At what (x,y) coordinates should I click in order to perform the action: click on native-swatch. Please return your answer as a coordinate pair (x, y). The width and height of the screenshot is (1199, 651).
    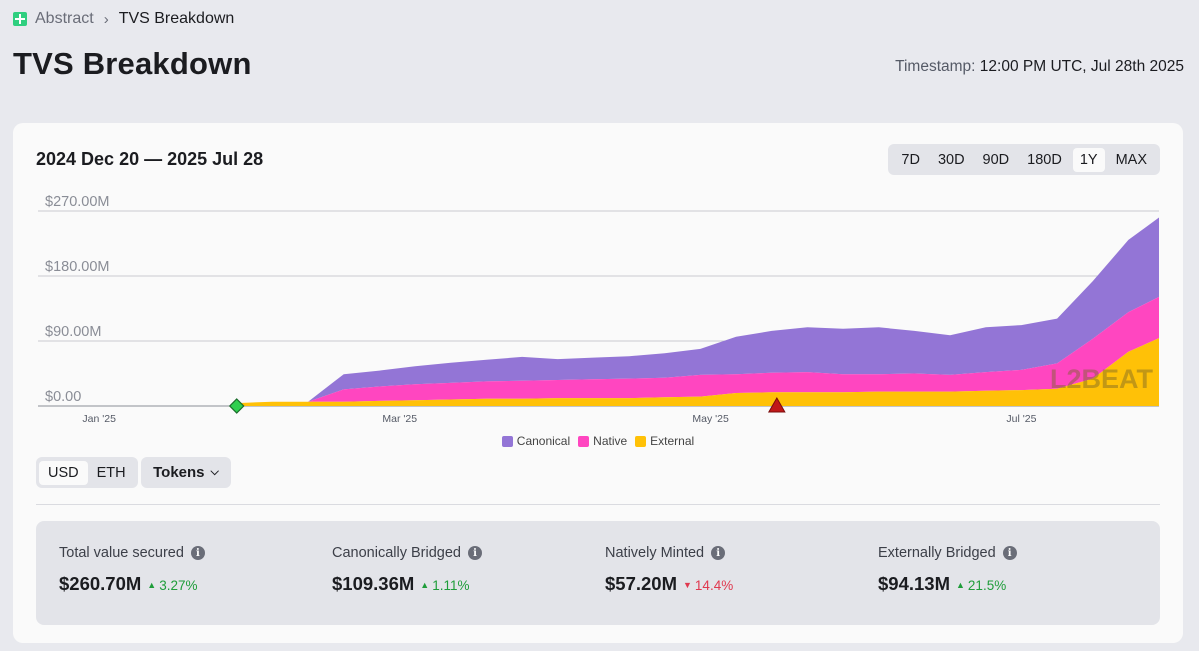
    Looking at the image, I should click on (584, 441).